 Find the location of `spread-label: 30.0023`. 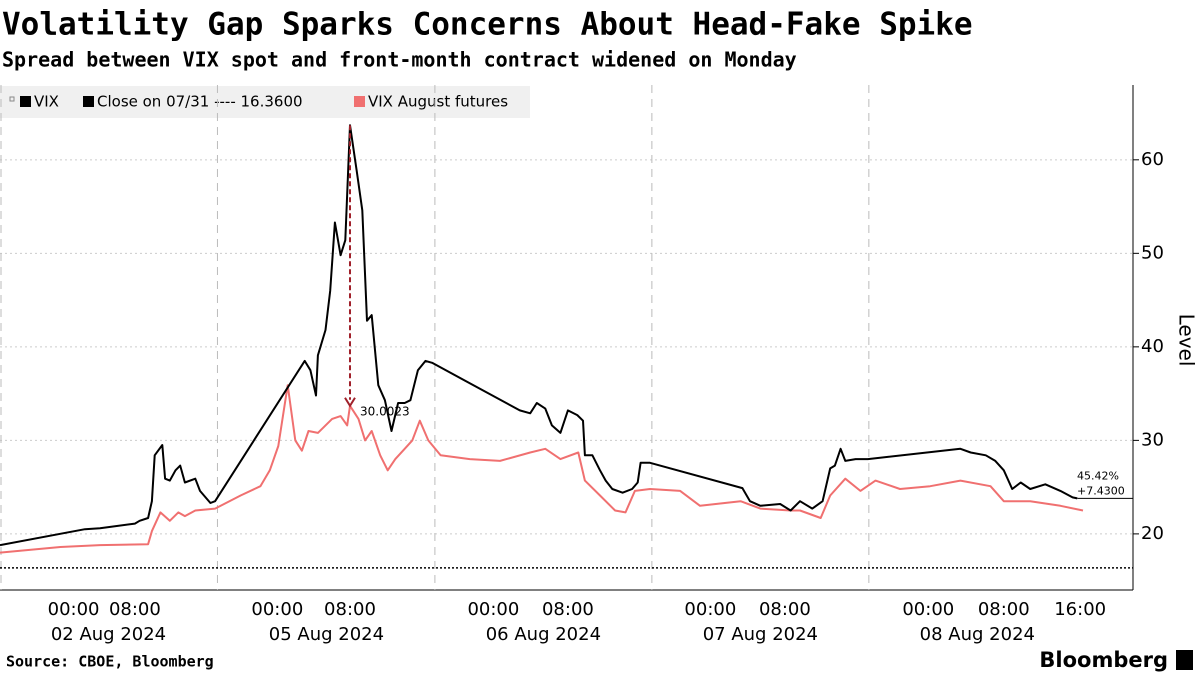

spread-label: 30.0023 is located at coordinates (385, 411).